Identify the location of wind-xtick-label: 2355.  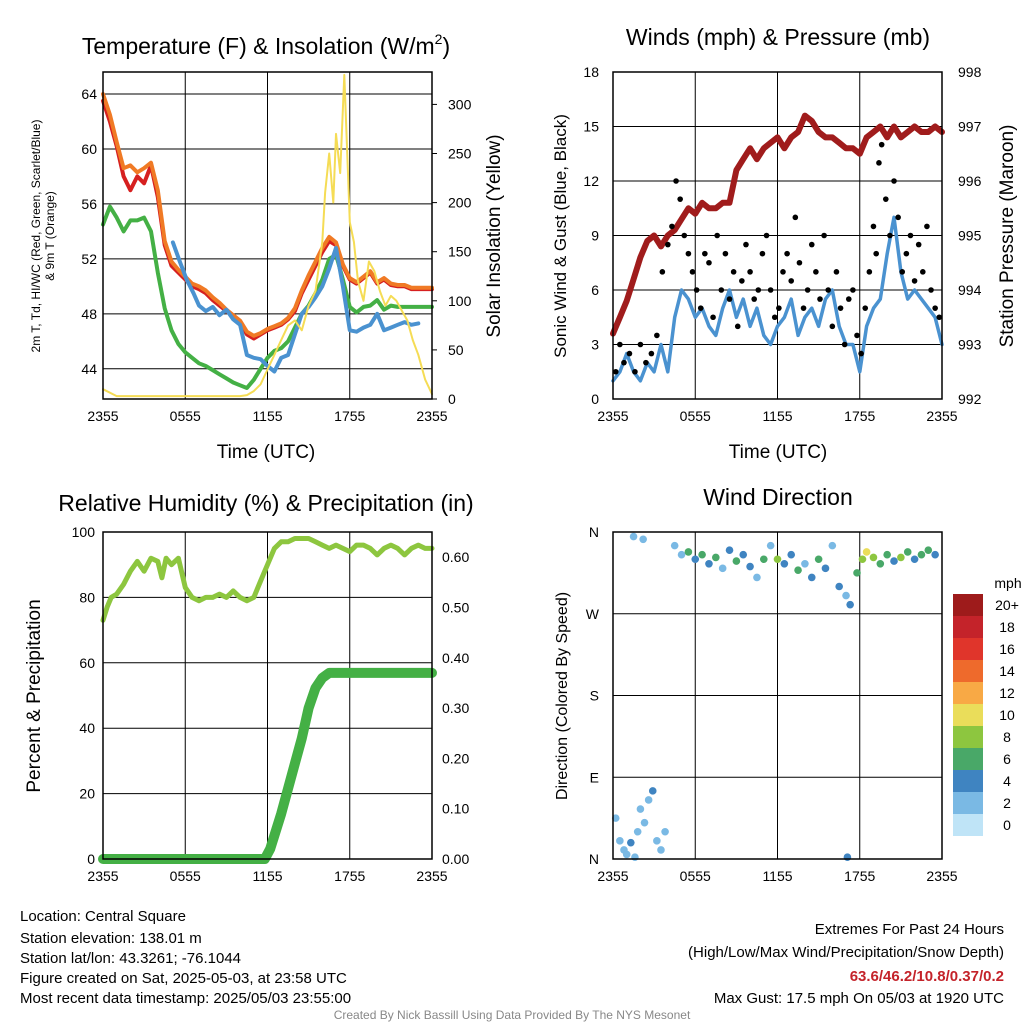
(612, 416).